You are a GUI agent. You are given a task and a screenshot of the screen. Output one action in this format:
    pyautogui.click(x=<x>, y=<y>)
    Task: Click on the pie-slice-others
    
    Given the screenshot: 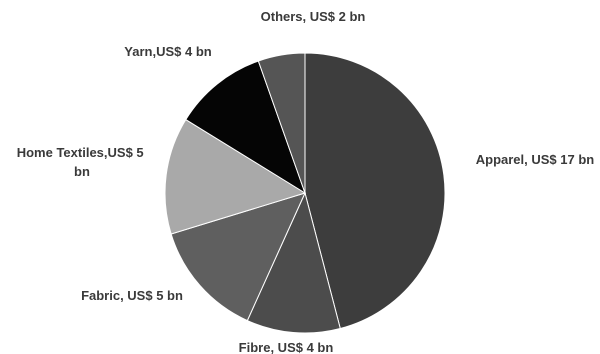 What is the action you would take?
    pyautogui.click(x=281, y=123)
    